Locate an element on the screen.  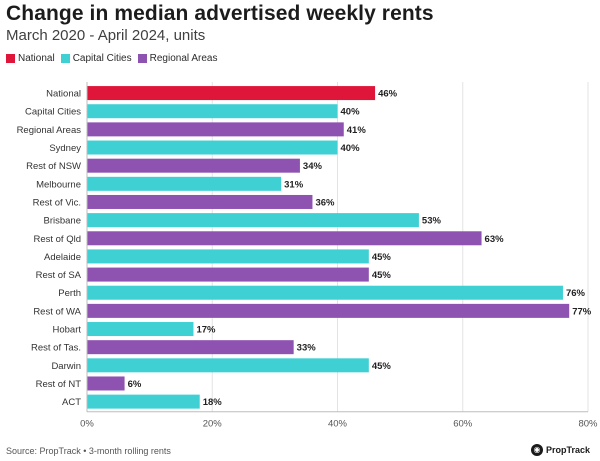
x-tick-label-2: 40% is located at coordinates (338, 424).